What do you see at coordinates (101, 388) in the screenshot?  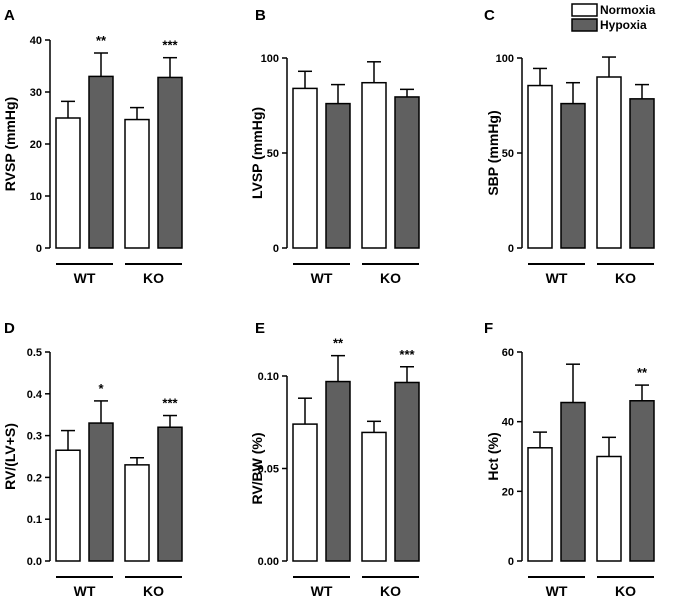 I see `significance-marker: *` at bounding box center [101, 388].